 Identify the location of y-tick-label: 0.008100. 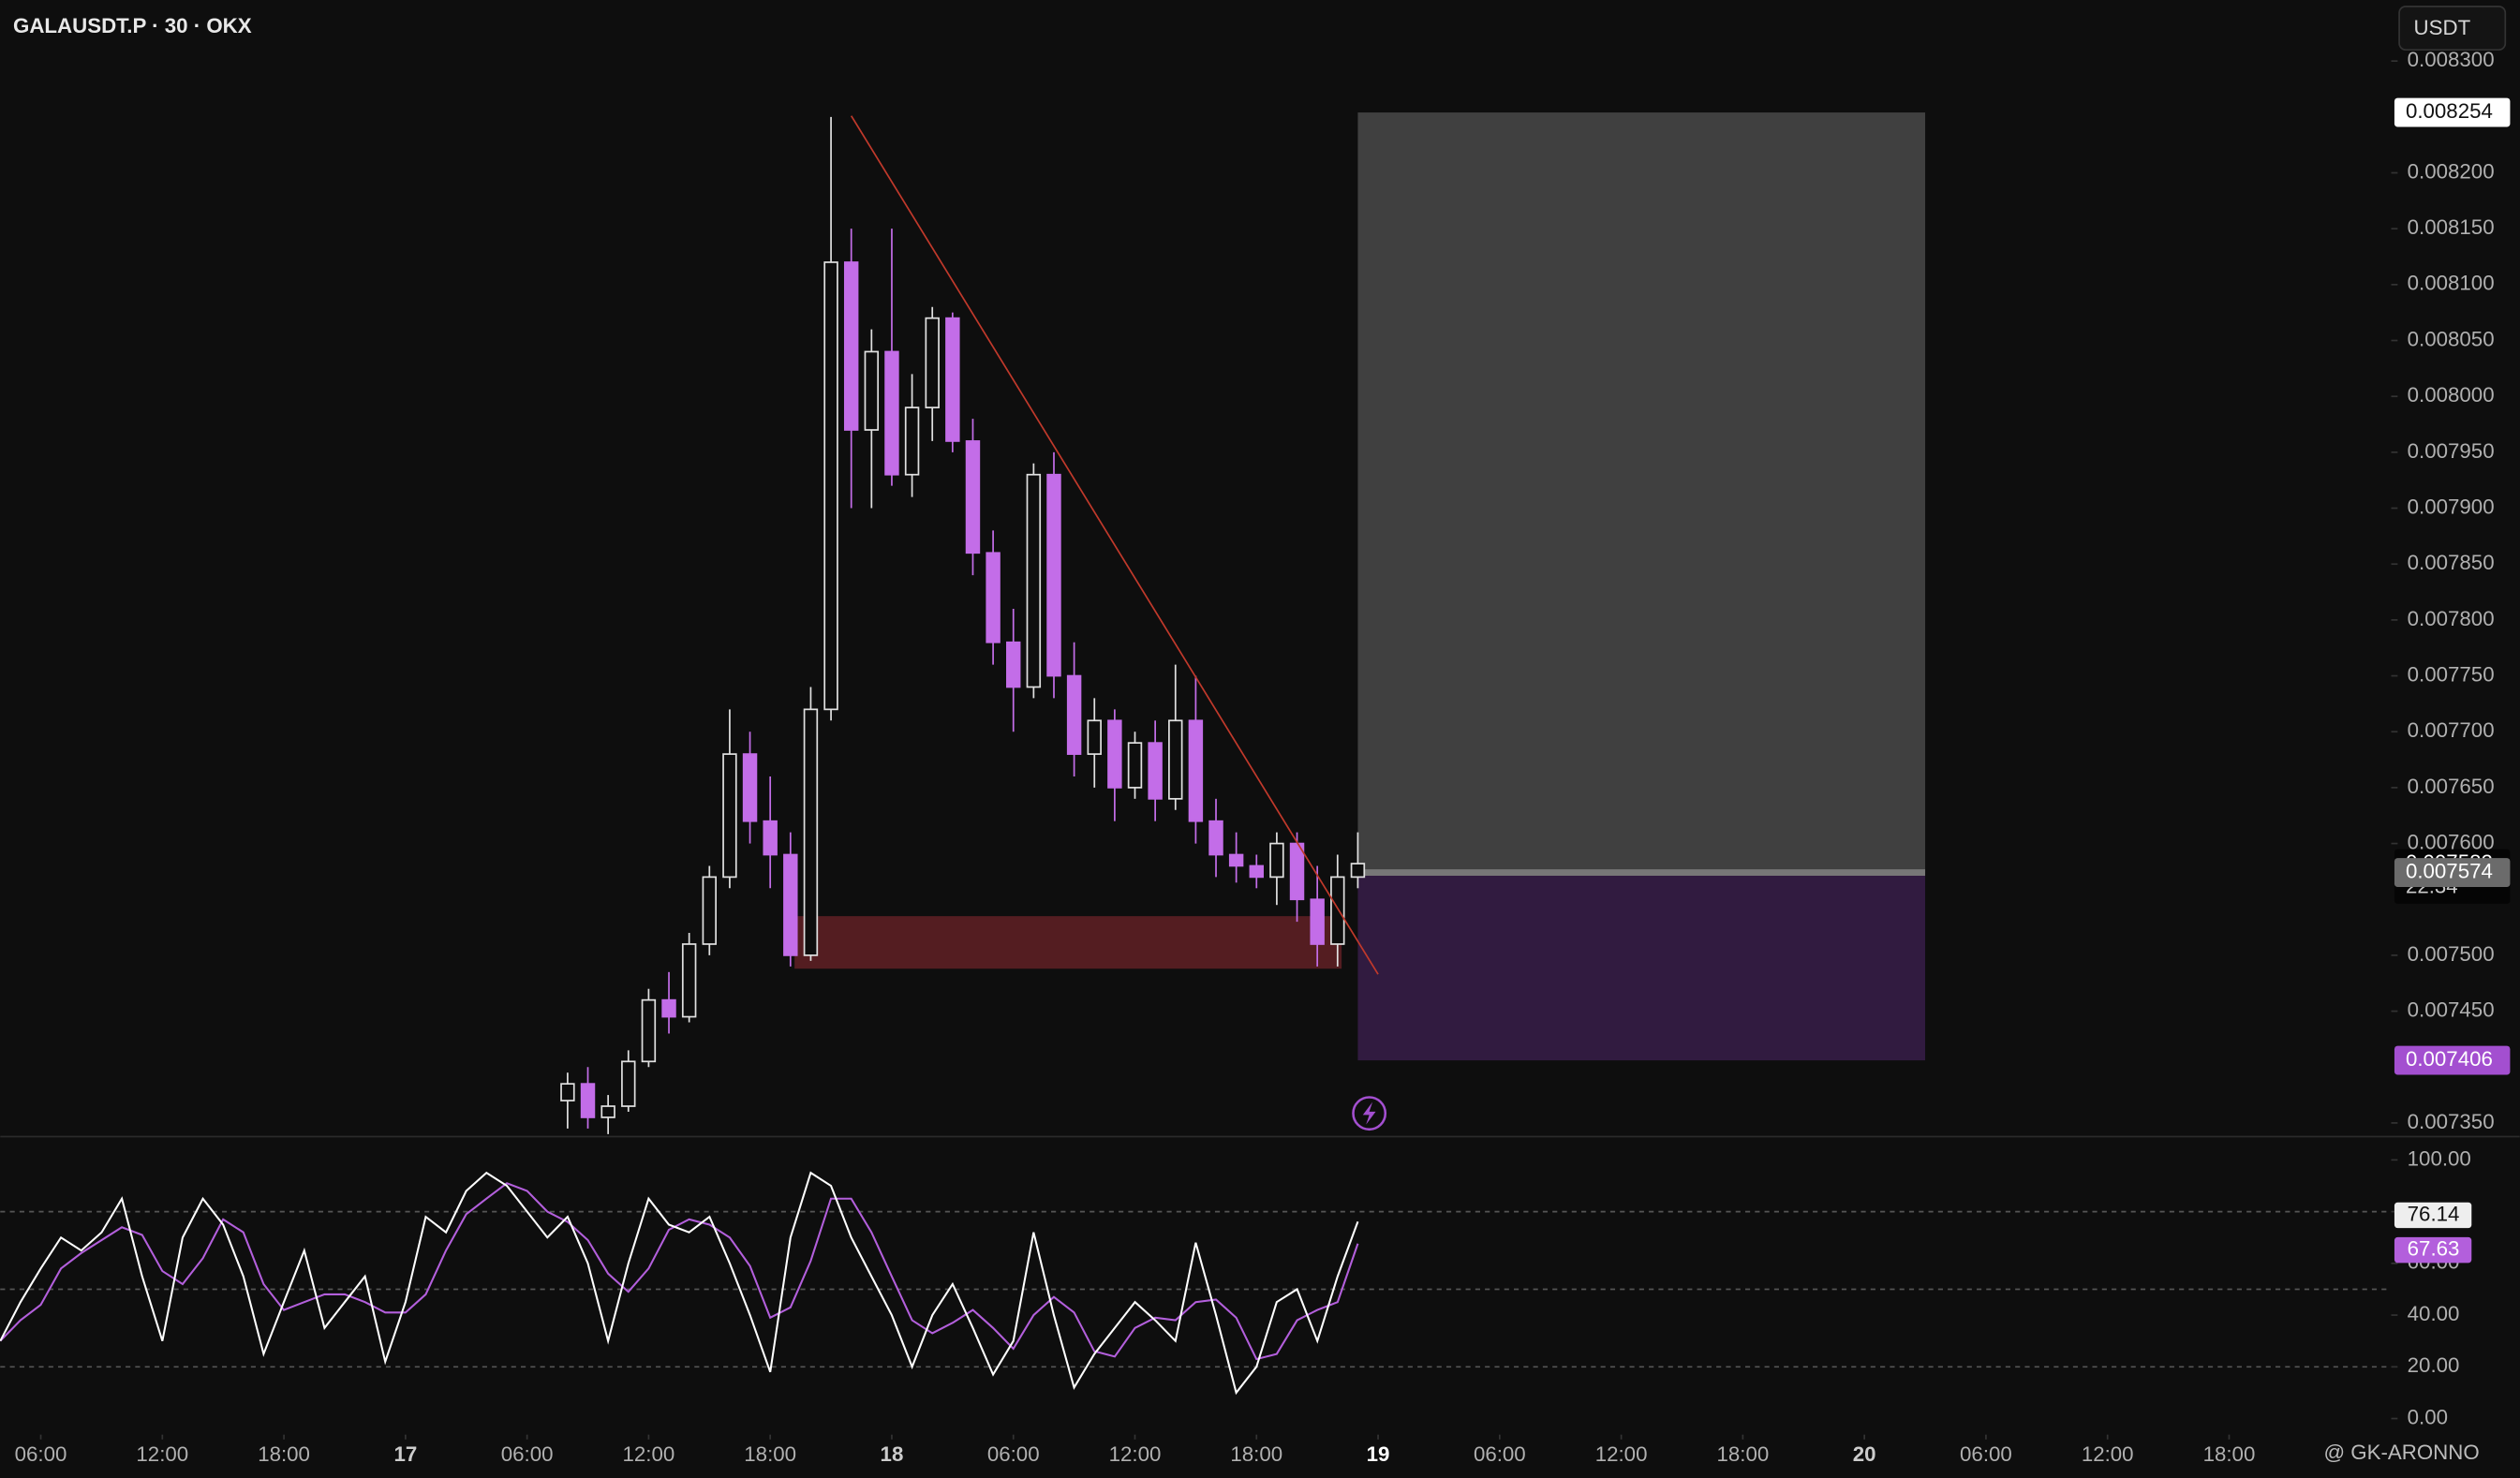
(2451, 284).